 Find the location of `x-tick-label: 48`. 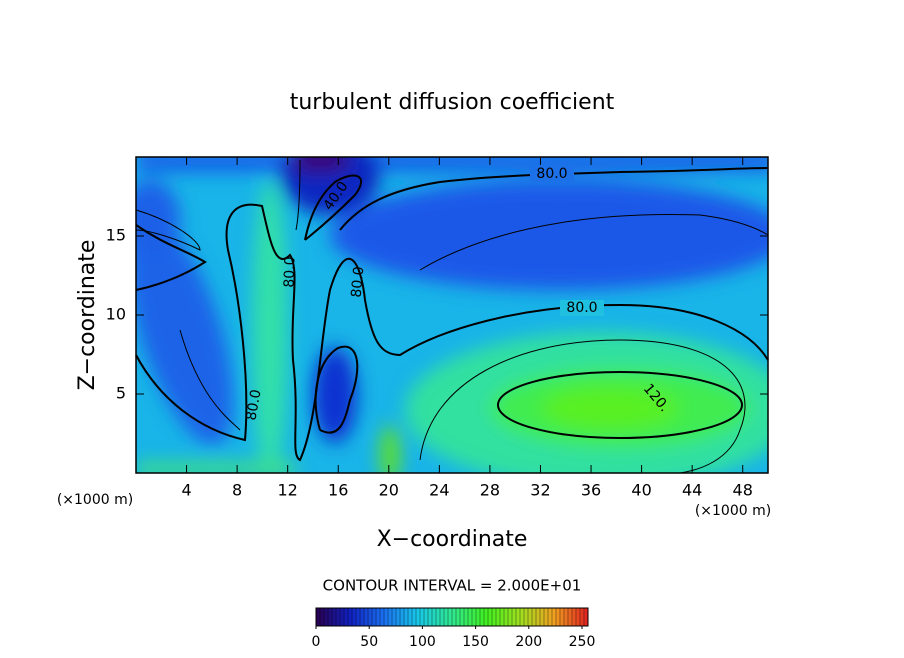

x-tick-label: 48 is located at coordinates (743, 490).